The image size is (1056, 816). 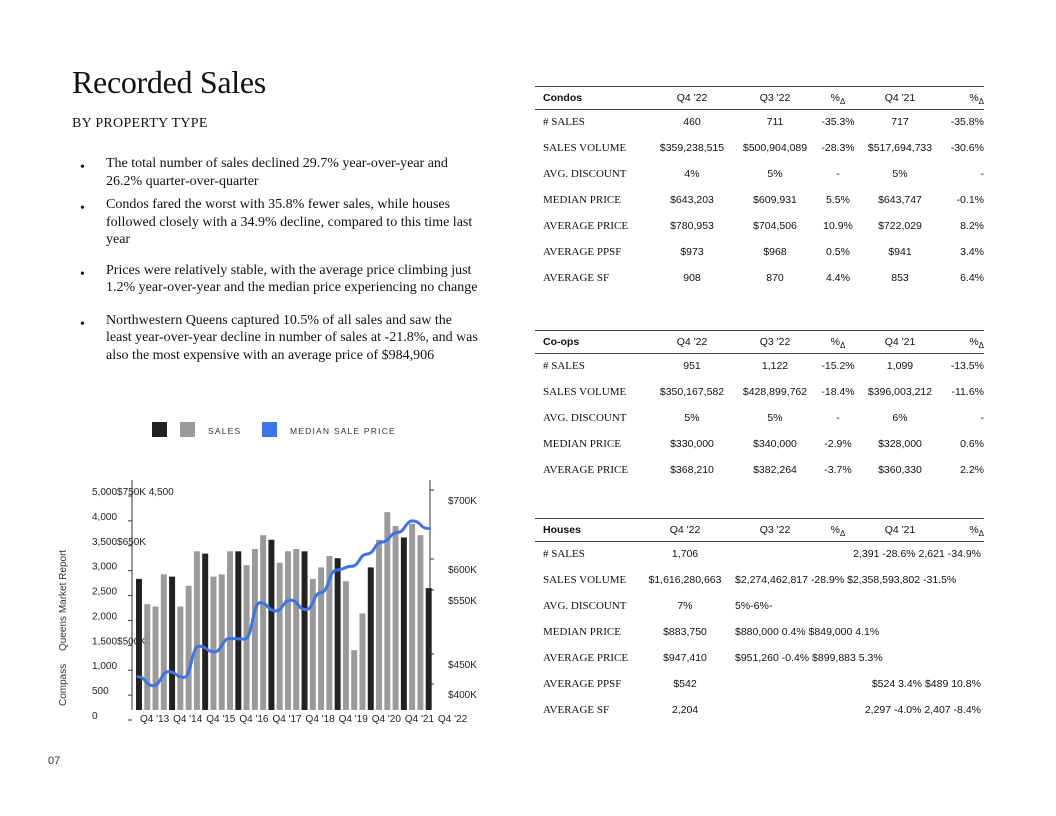 I want to click on x-axis-label: Q4 '15, so click(x=221, y=719).